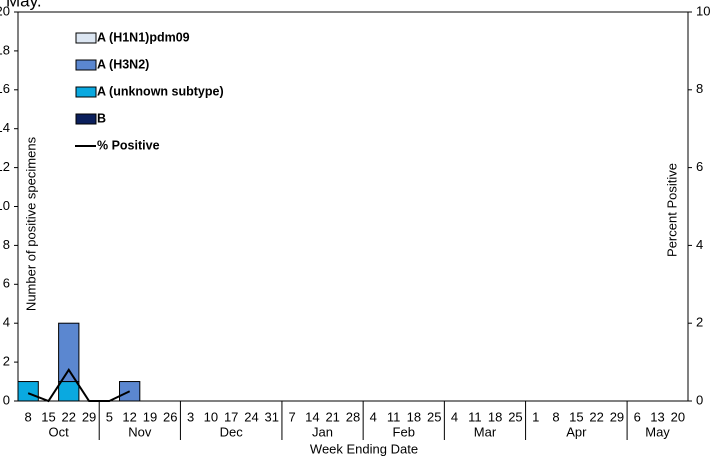 This screenshot has width=725, height=459. I want to click on x-tick-label: 26, so click(170, 416).